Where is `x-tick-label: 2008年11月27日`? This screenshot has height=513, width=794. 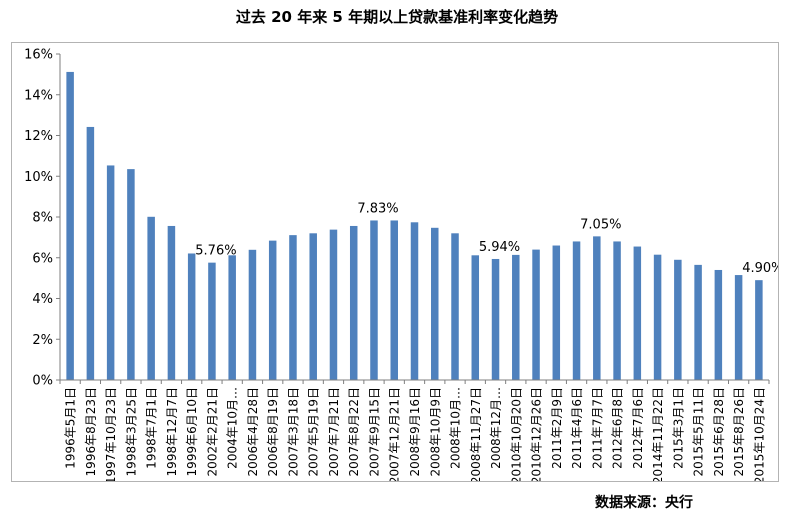
x-tick-label: 2008年11月27日 is located at coordinates (476, 434).